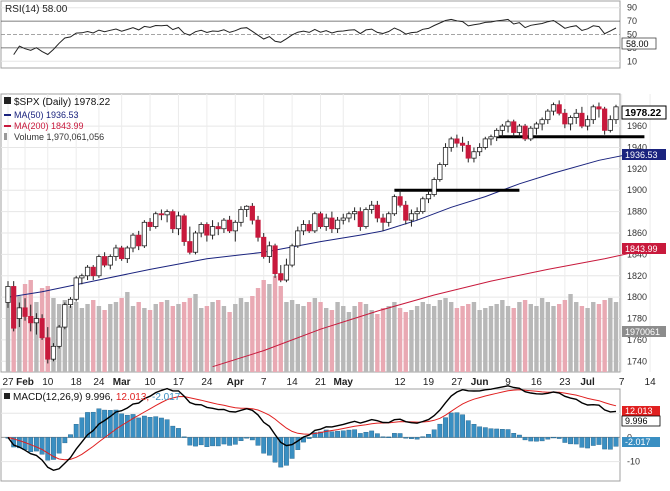  I want to click on price-tick-label: 1960, so click(637, 126).